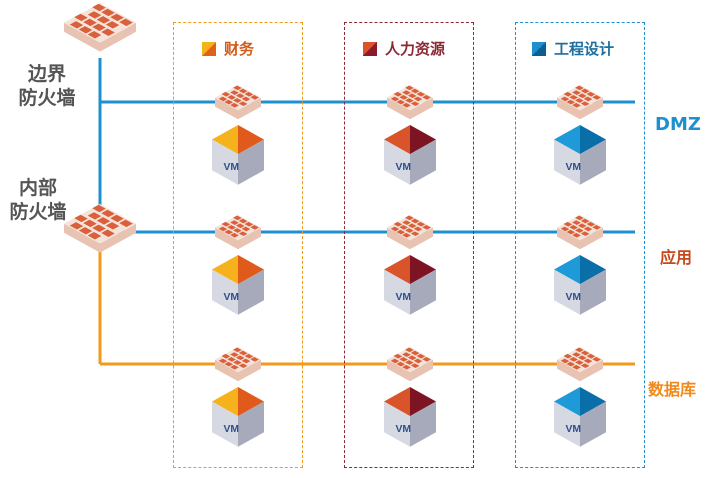 The height and width of the screenshot is (478, 707). I want to click on vm-cube-icon-finance-db: VM, so click(238, 417).